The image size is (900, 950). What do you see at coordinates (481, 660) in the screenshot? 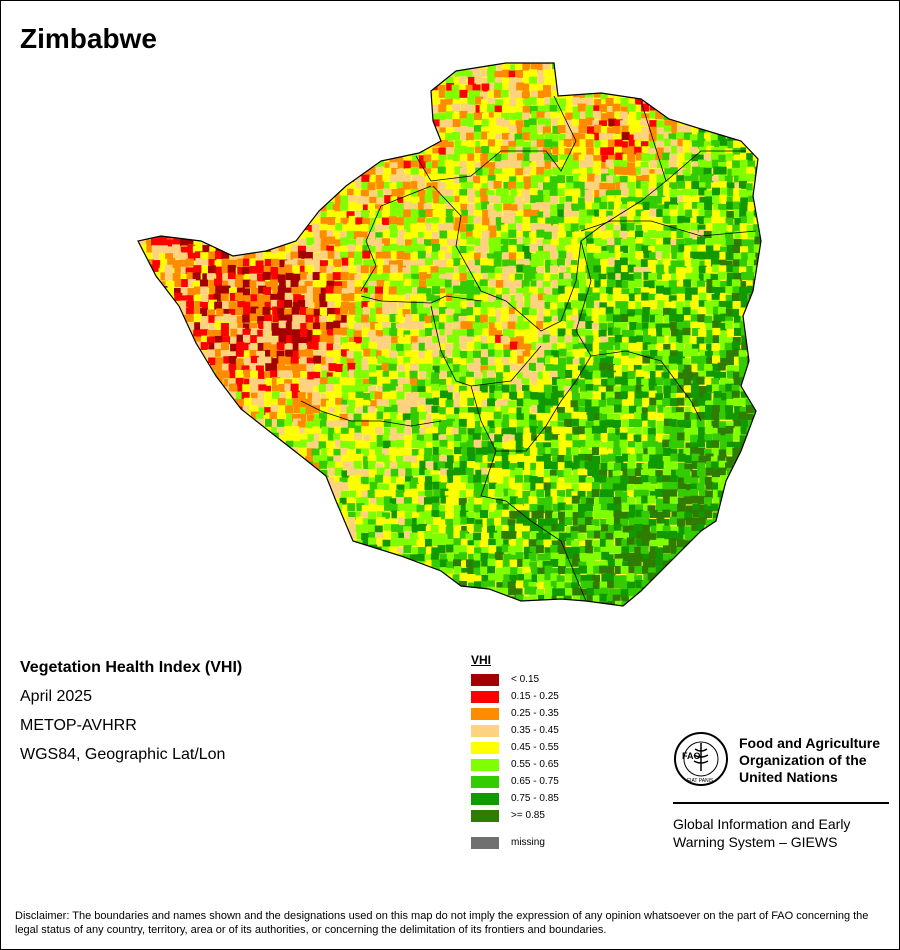
I see `legend-title: VHI` at bounding box center [481, 660].